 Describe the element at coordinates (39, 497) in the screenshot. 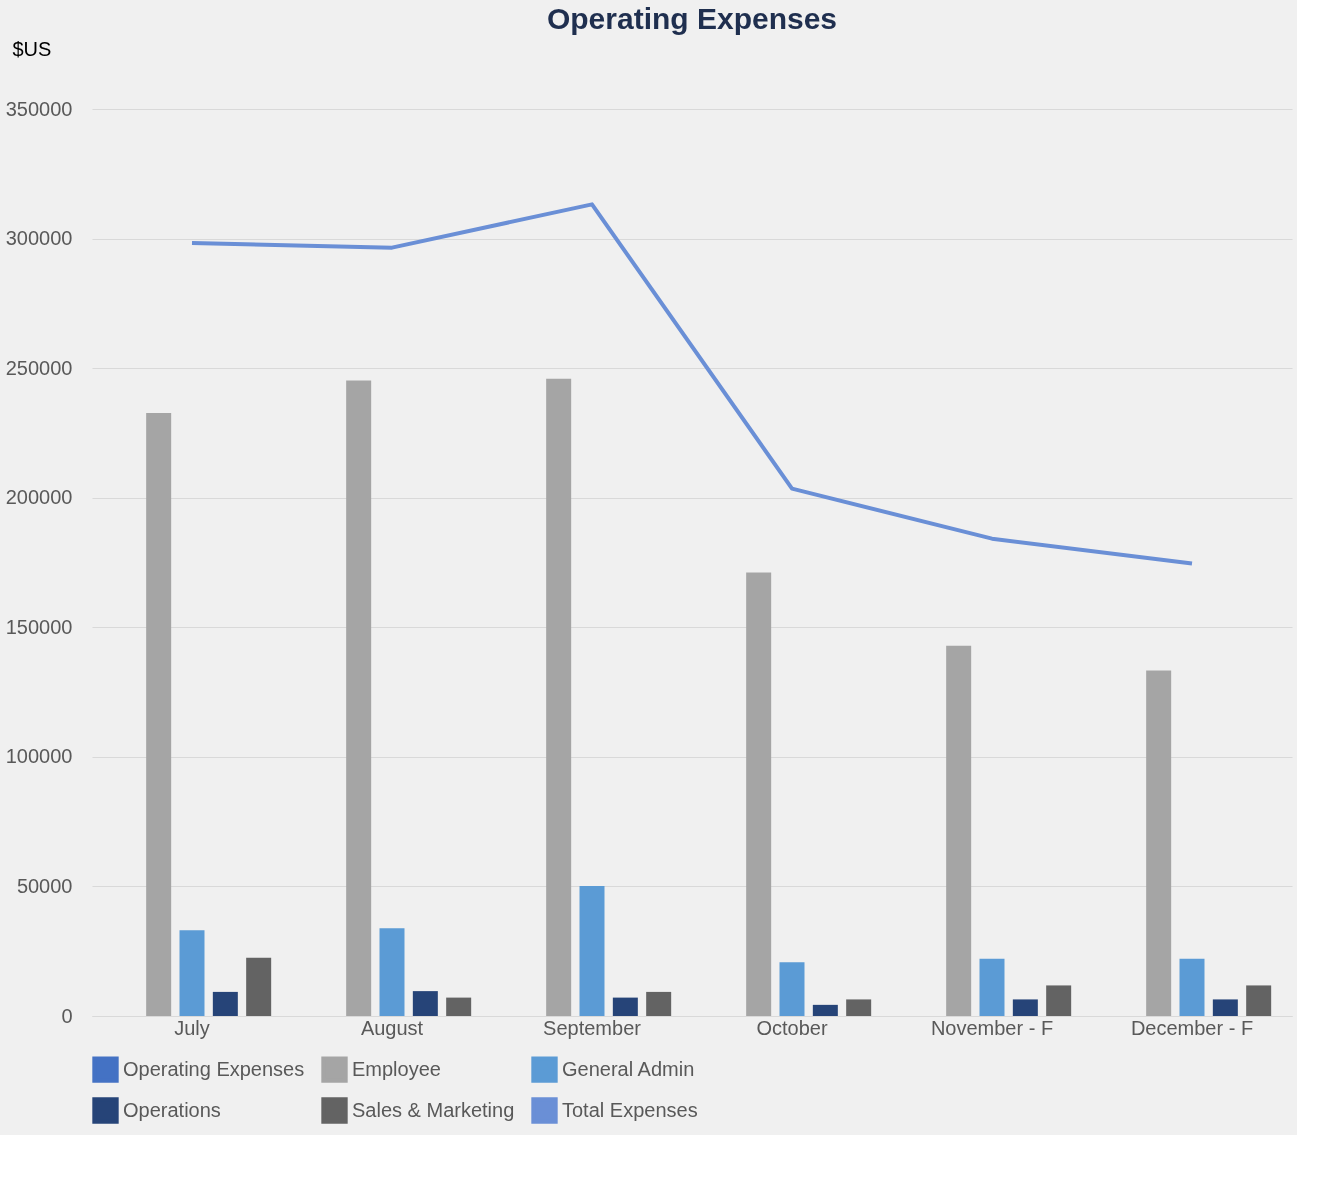

I see `y-tick-label: 200000` at that location.